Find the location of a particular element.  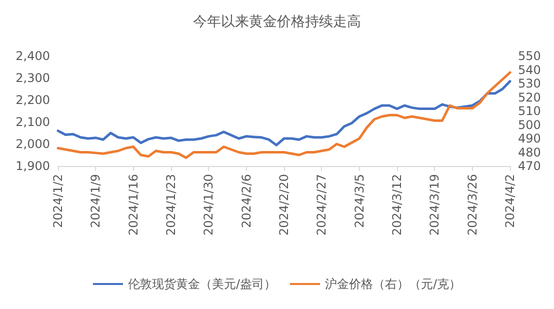

x-tick-label: 2024/4/2 is located at coordinates (510, 201).